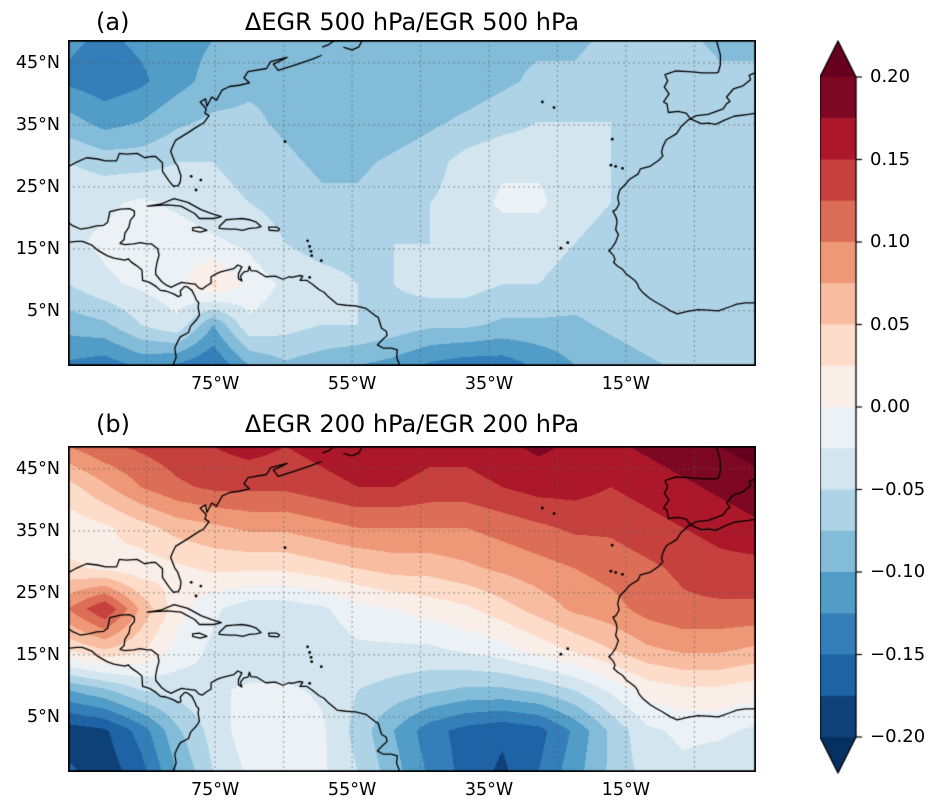 The width and height of the screenshot is (945, 806). Describe the element at coordinates (842, 408) in the screenshot. I see `colorbar` at that location.